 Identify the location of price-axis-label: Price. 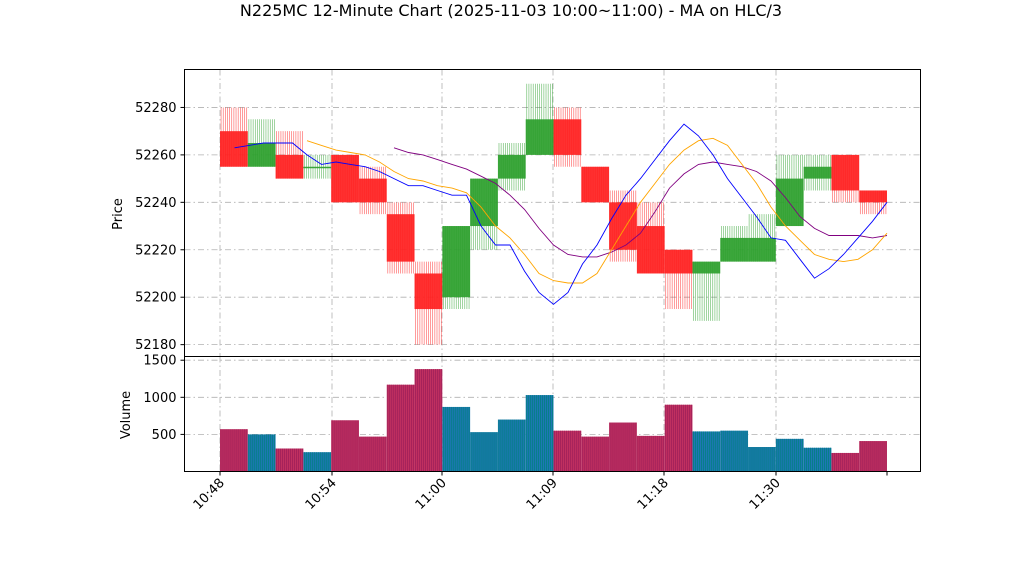
(118, 214).